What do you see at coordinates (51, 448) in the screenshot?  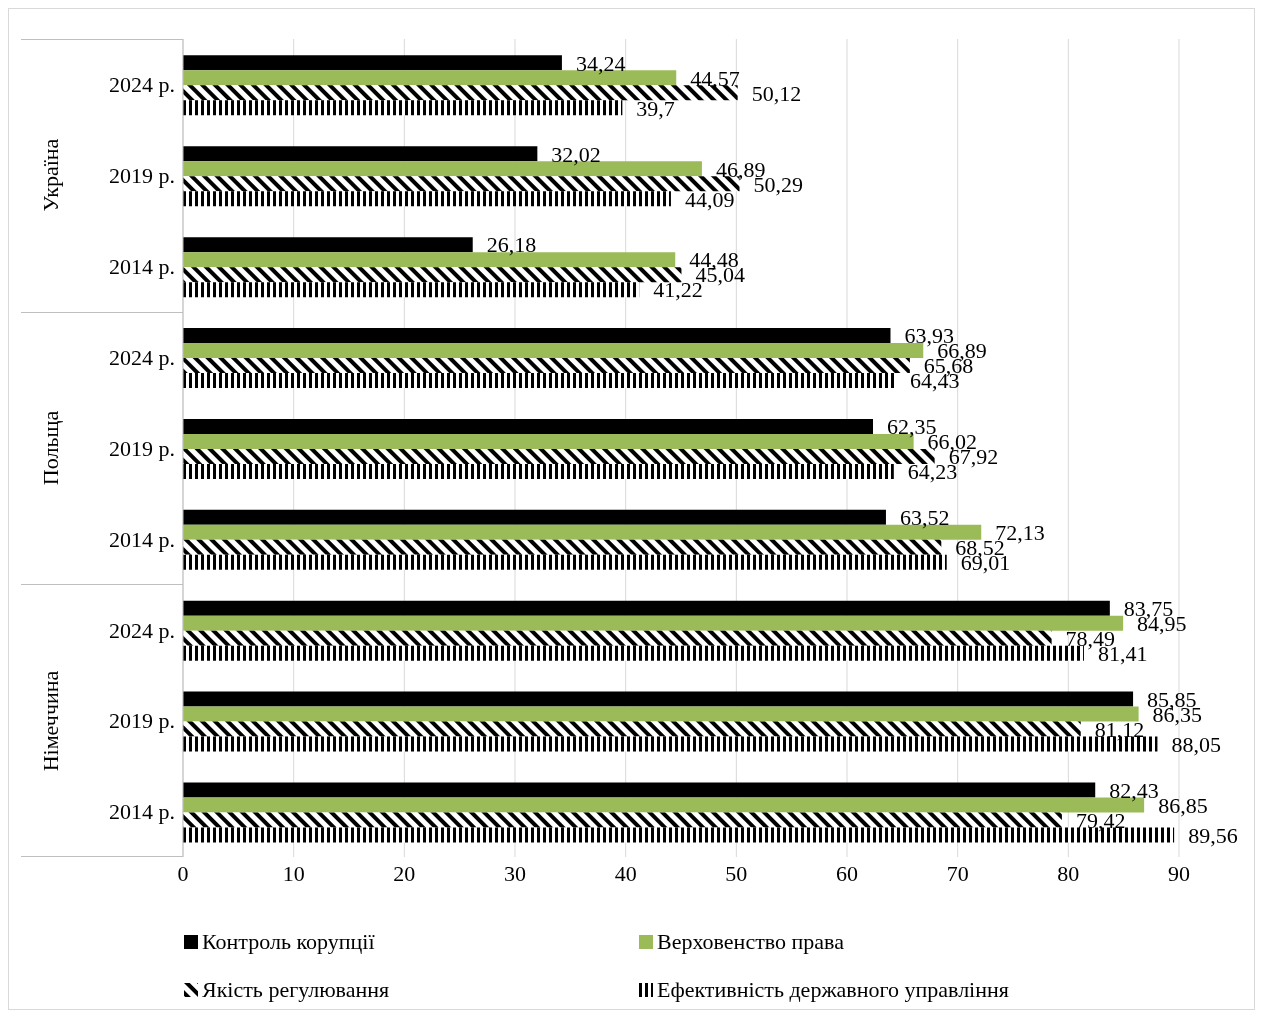 I see `text: Польща` at bounding box center [51, 448].